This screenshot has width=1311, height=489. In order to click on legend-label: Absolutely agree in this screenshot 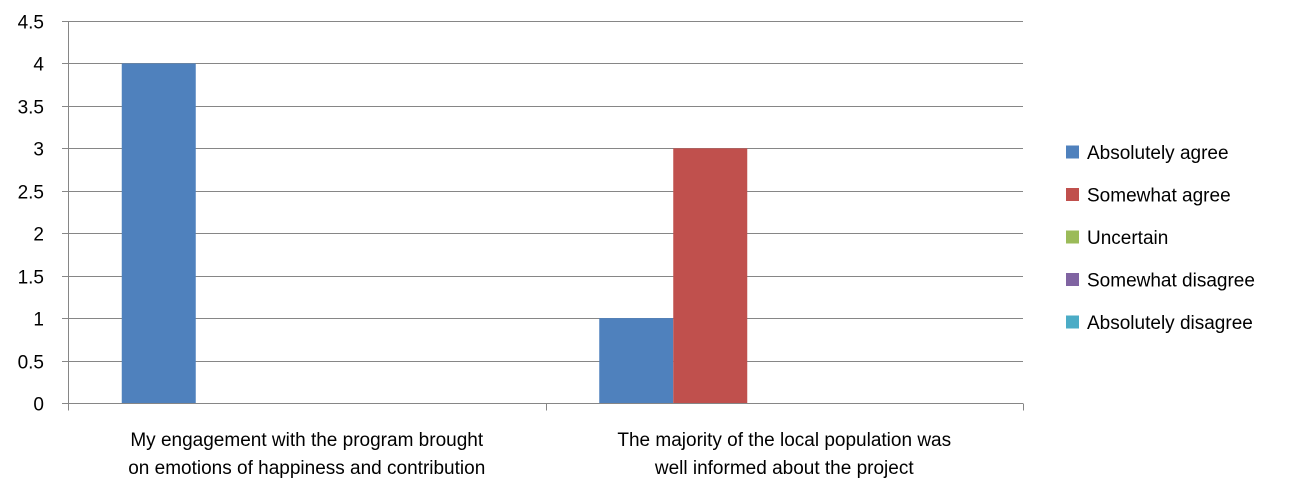, I will do `click(1158, 153)`.